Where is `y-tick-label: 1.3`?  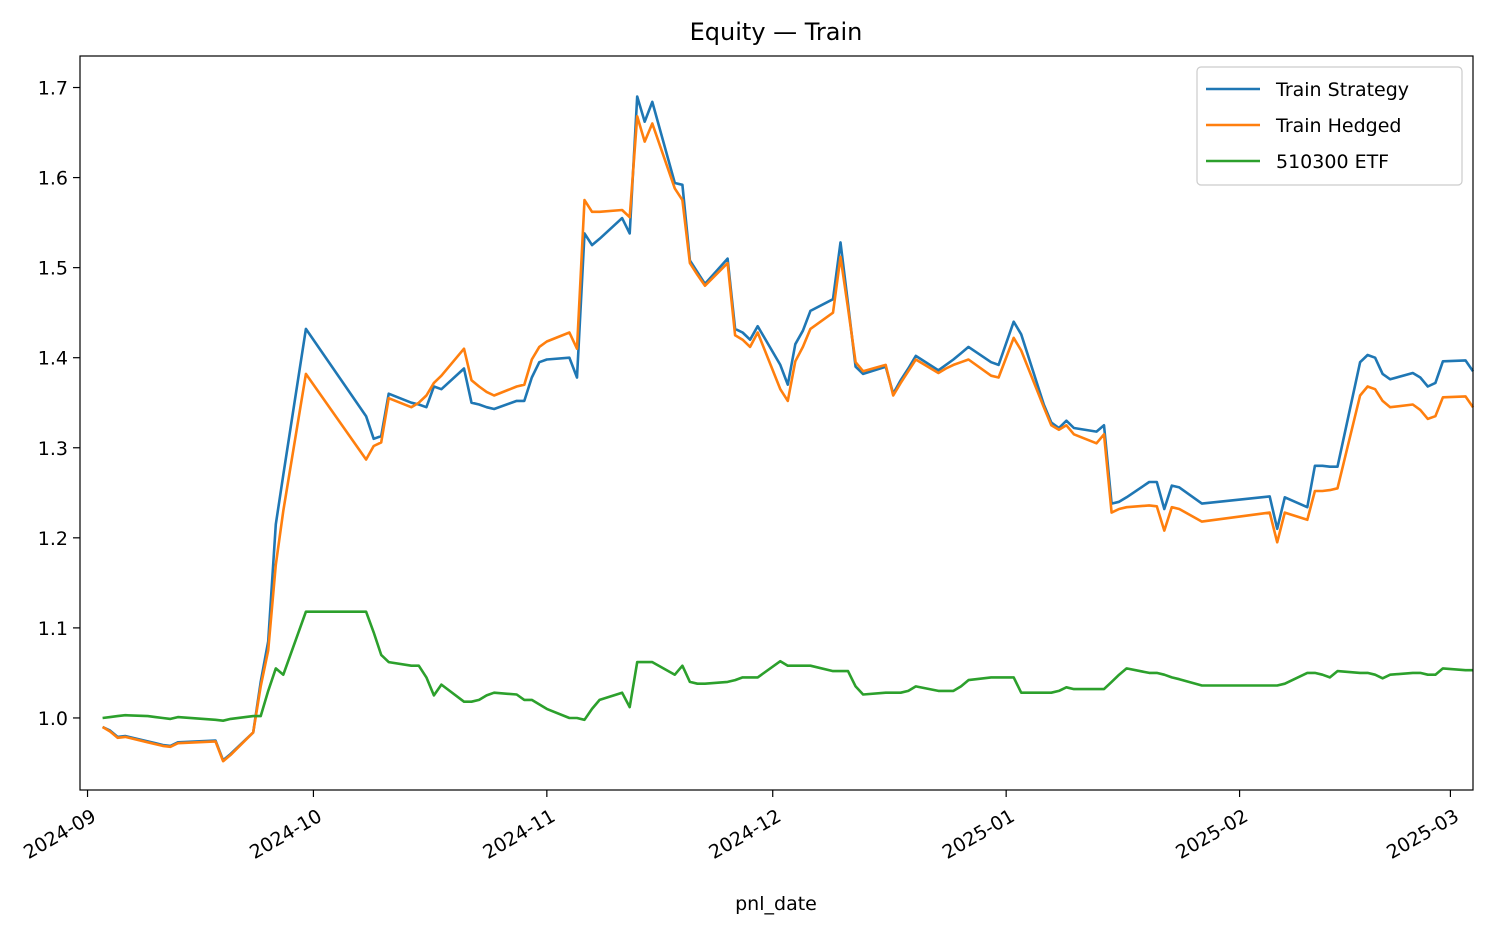 y-tick-label: 1.3 is located at coordinates (53, 449).